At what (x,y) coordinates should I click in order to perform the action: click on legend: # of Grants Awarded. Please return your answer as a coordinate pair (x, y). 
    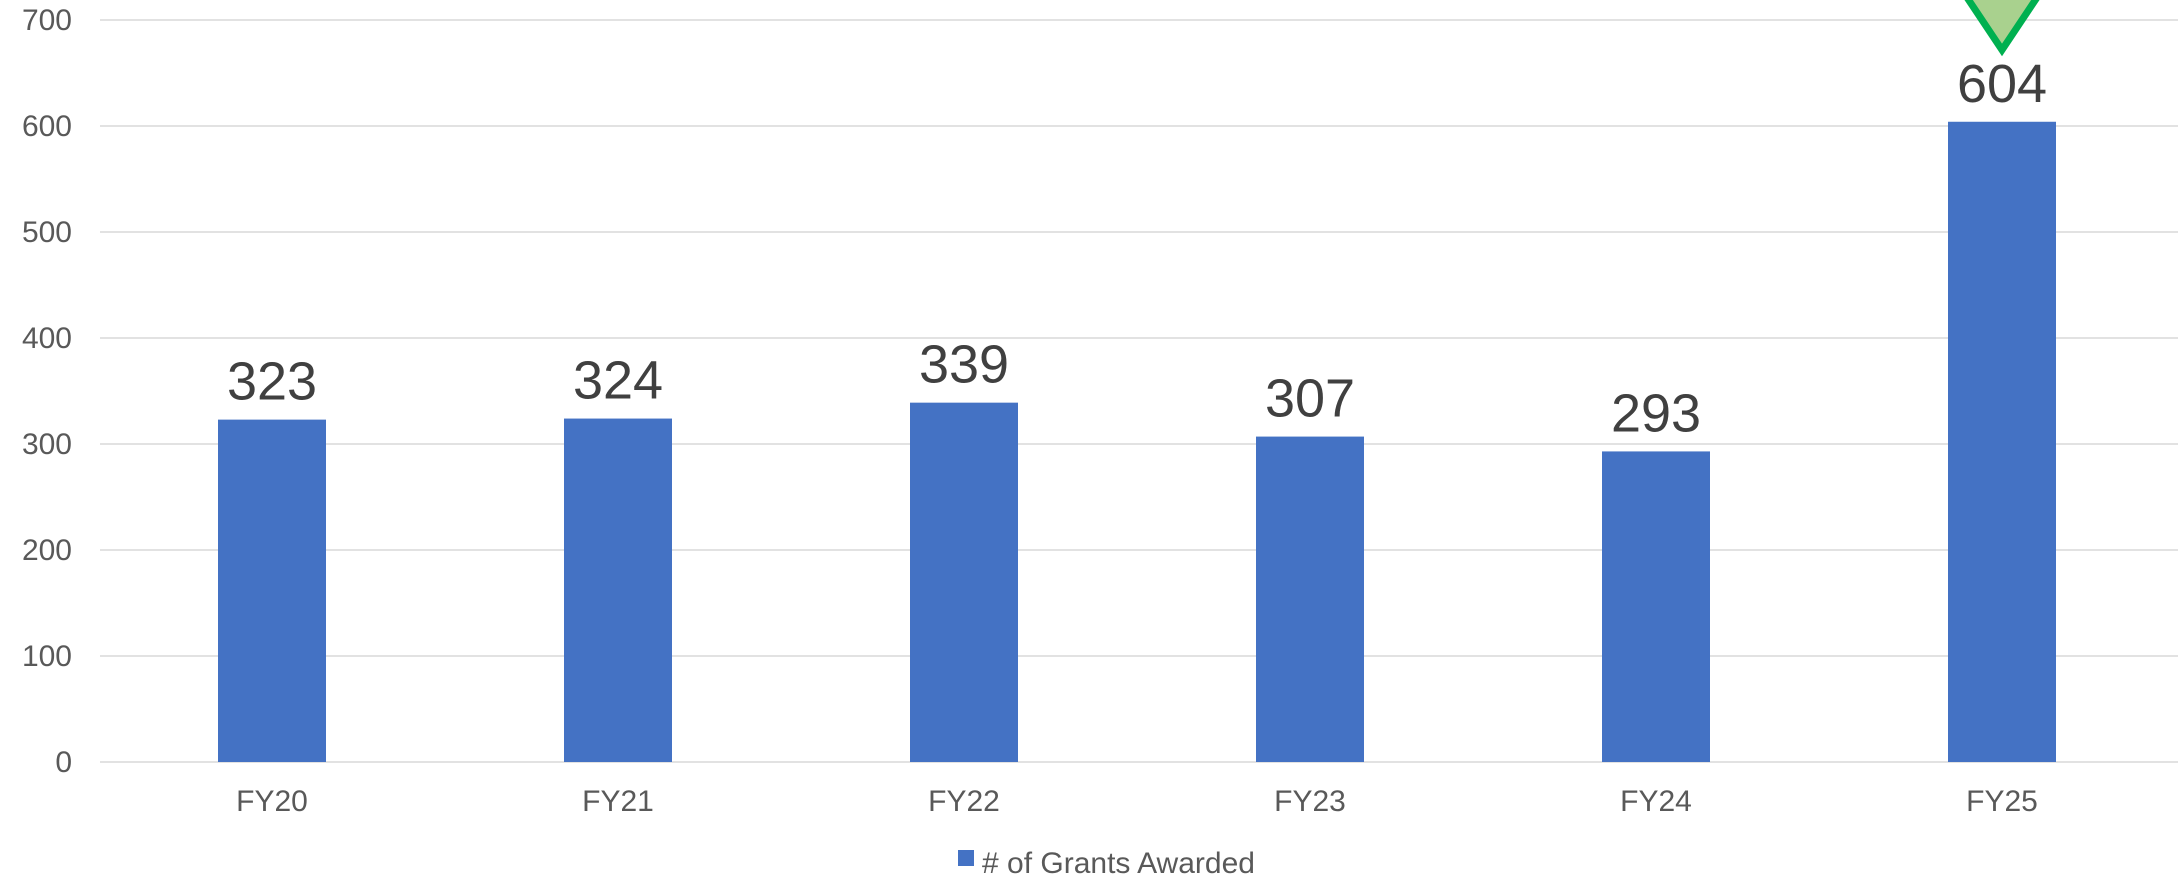
    Looking at the image, I should click on (1106, 862).